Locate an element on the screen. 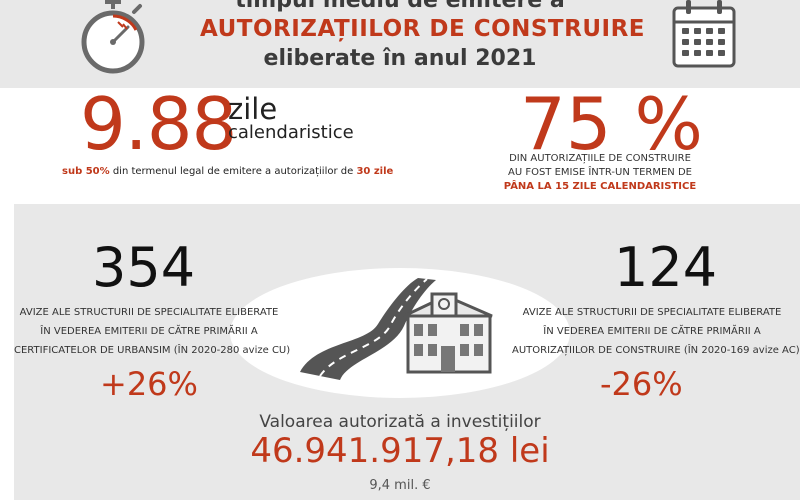 This screenshot has width=800, height=500. ac-notices-value: 124 is located at coordinates (666, 267).